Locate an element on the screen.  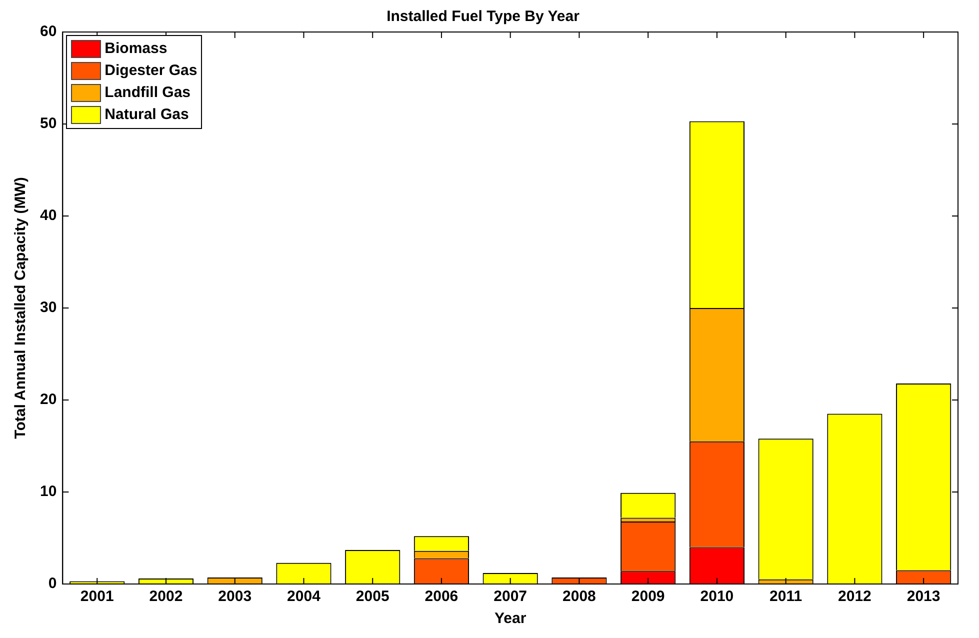
y-tick-label: 50 is located at coordinates (48, 123).